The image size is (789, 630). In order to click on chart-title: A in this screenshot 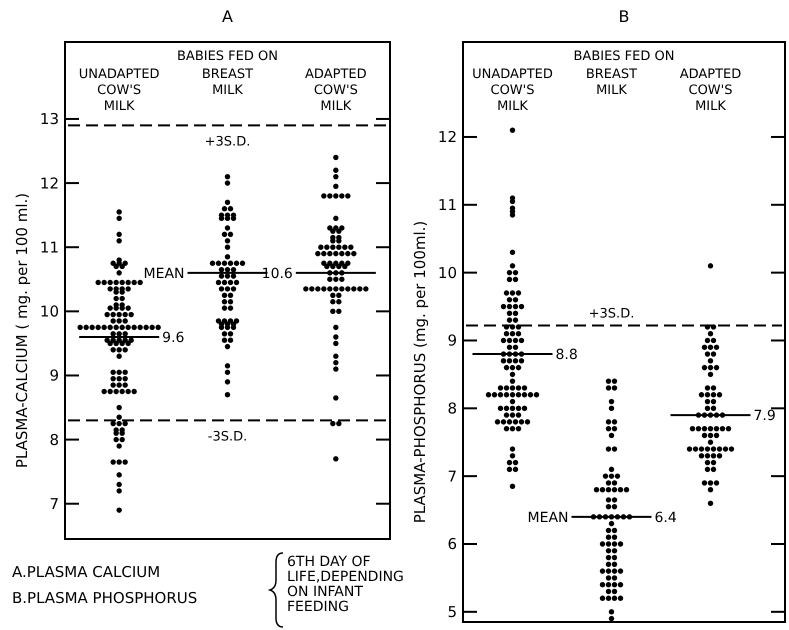, I will do `click(228, 16)`.